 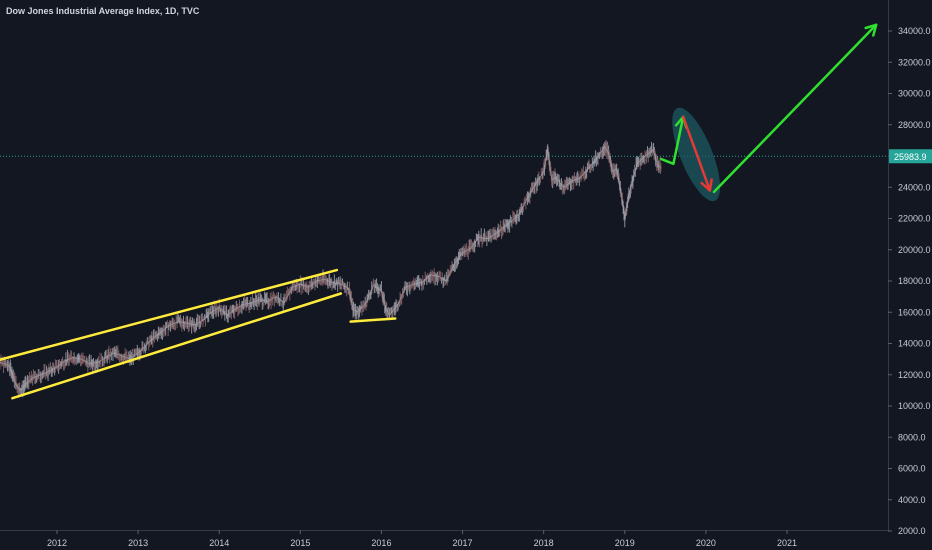 What do you see at coordinates (912, 437) in the screenshot?
I see `y-tick-label: 8000.0` at bounding box center [912, 437].